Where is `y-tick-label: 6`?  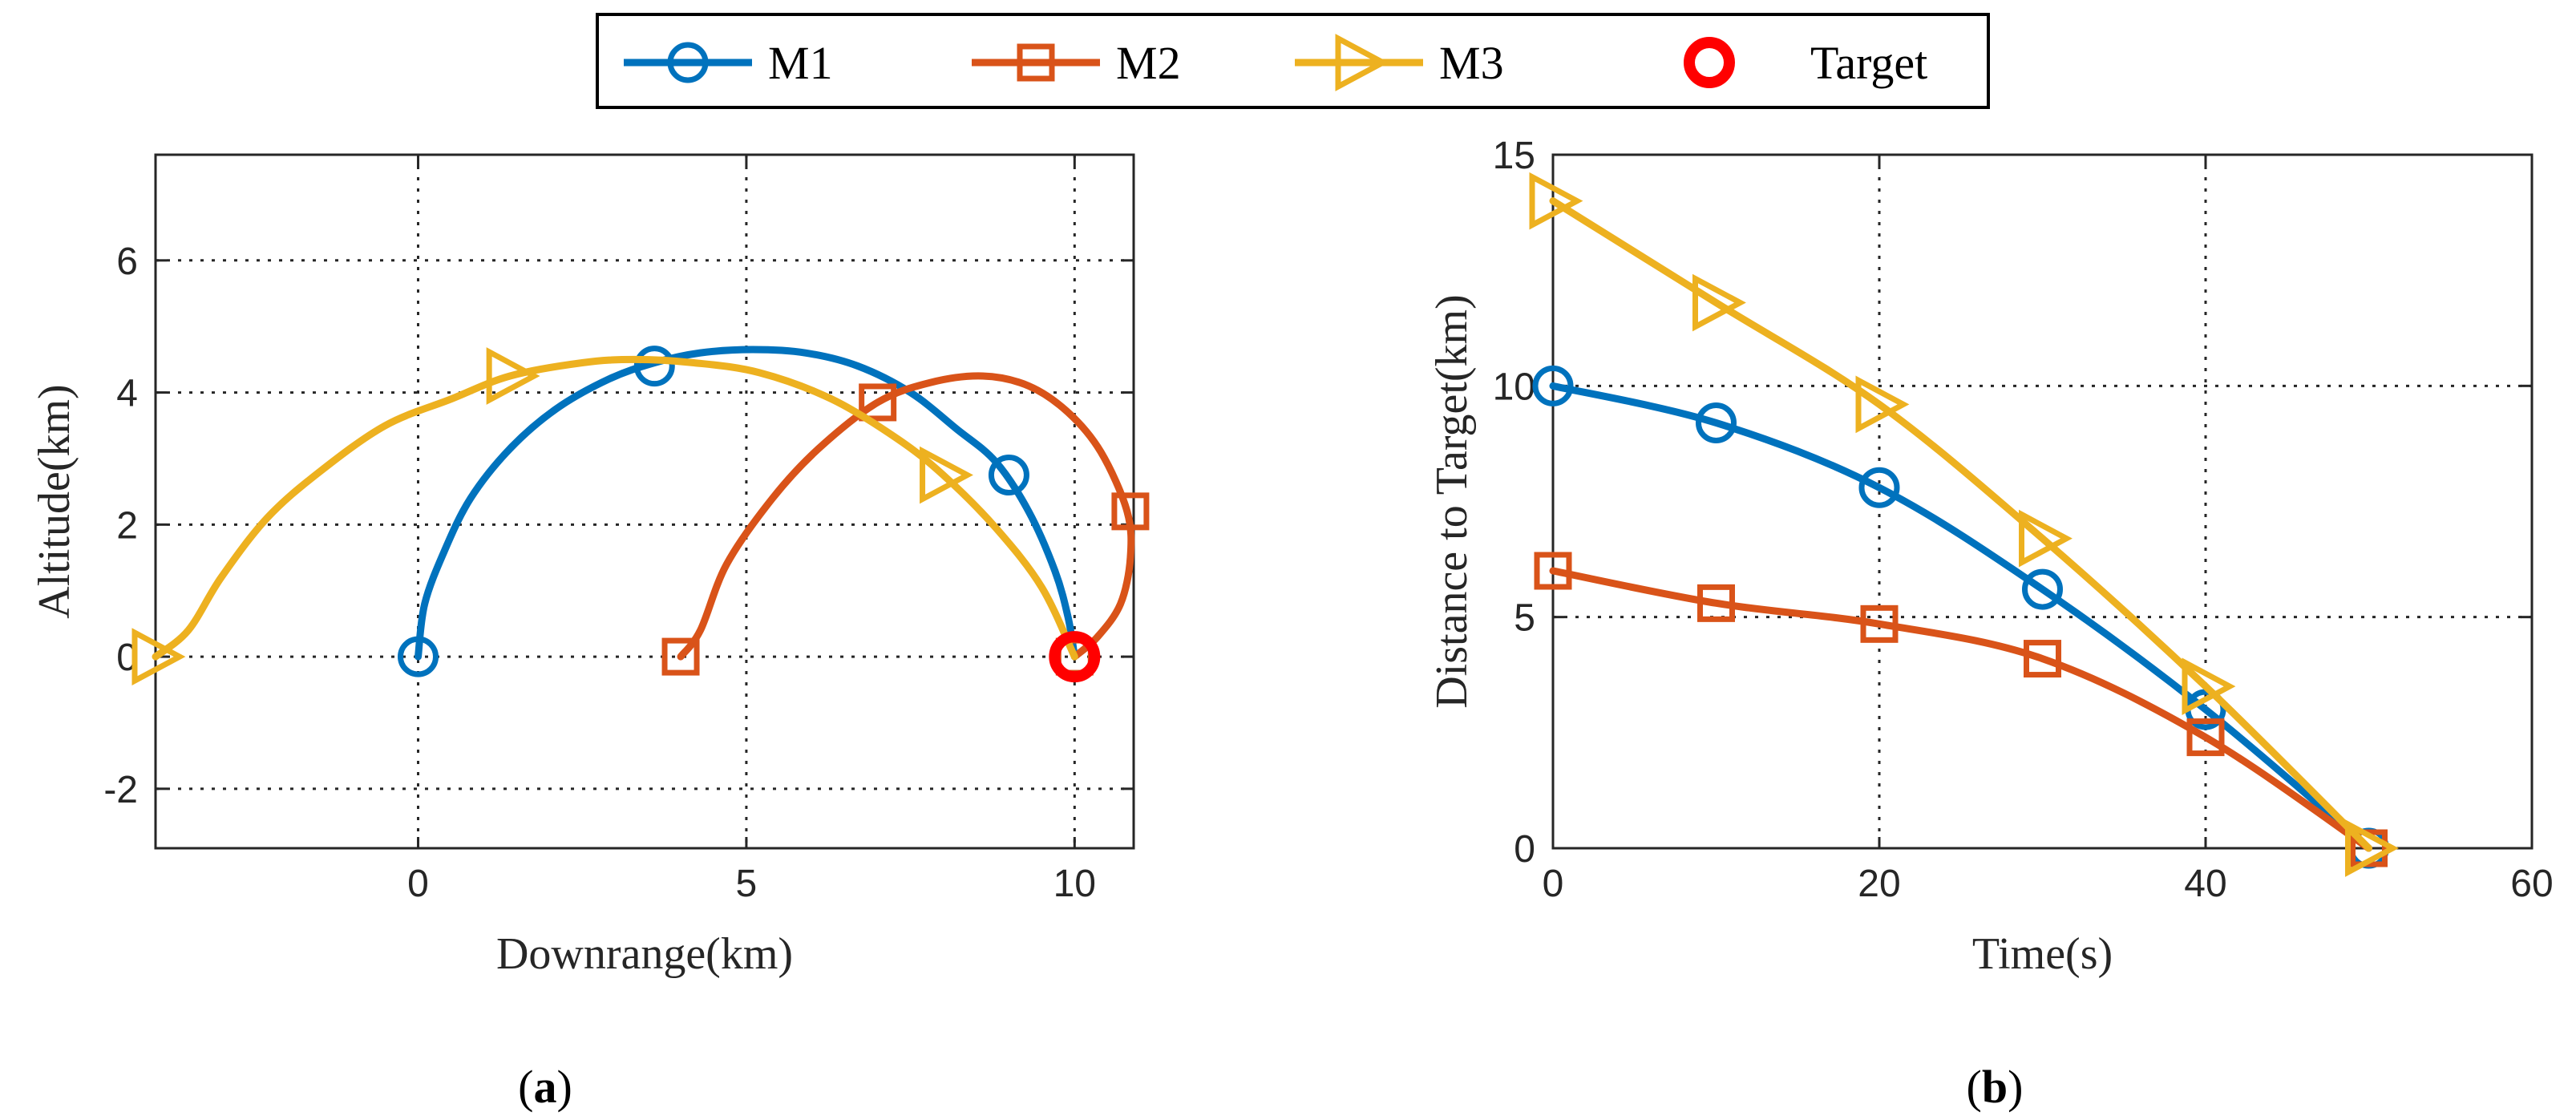 y-tick-label: 6 is located at coordinates (127, 262).